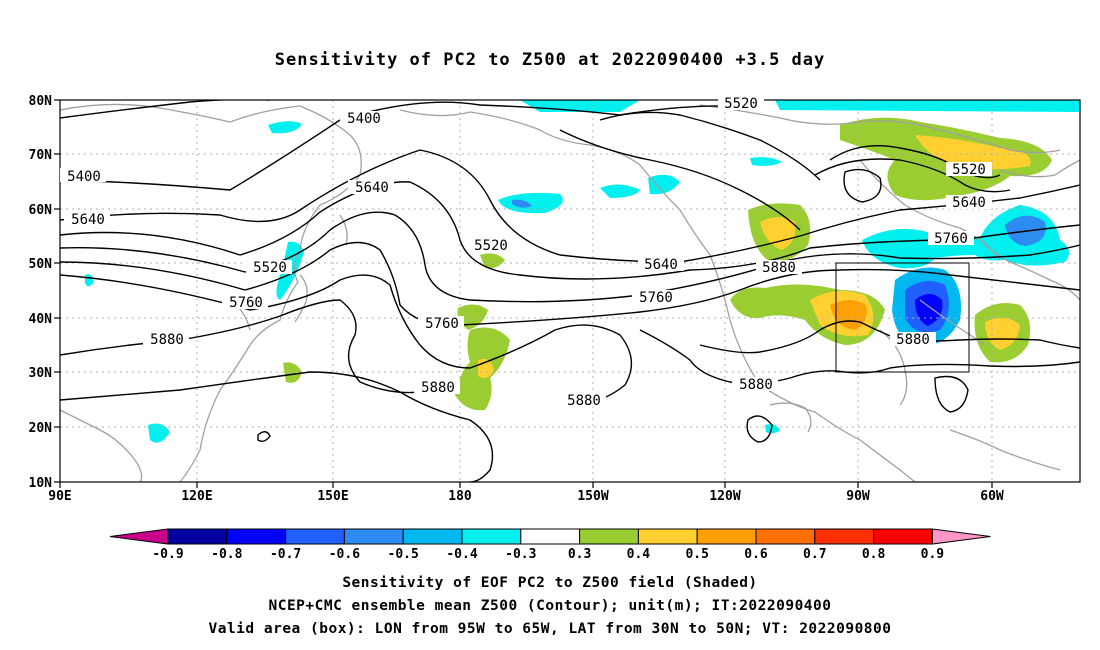 The width and height of the screenshot is (1100, 650). Describe the element at coordinates (41, 264) in the screenshot. I see `lat-label: 50N` at that location.